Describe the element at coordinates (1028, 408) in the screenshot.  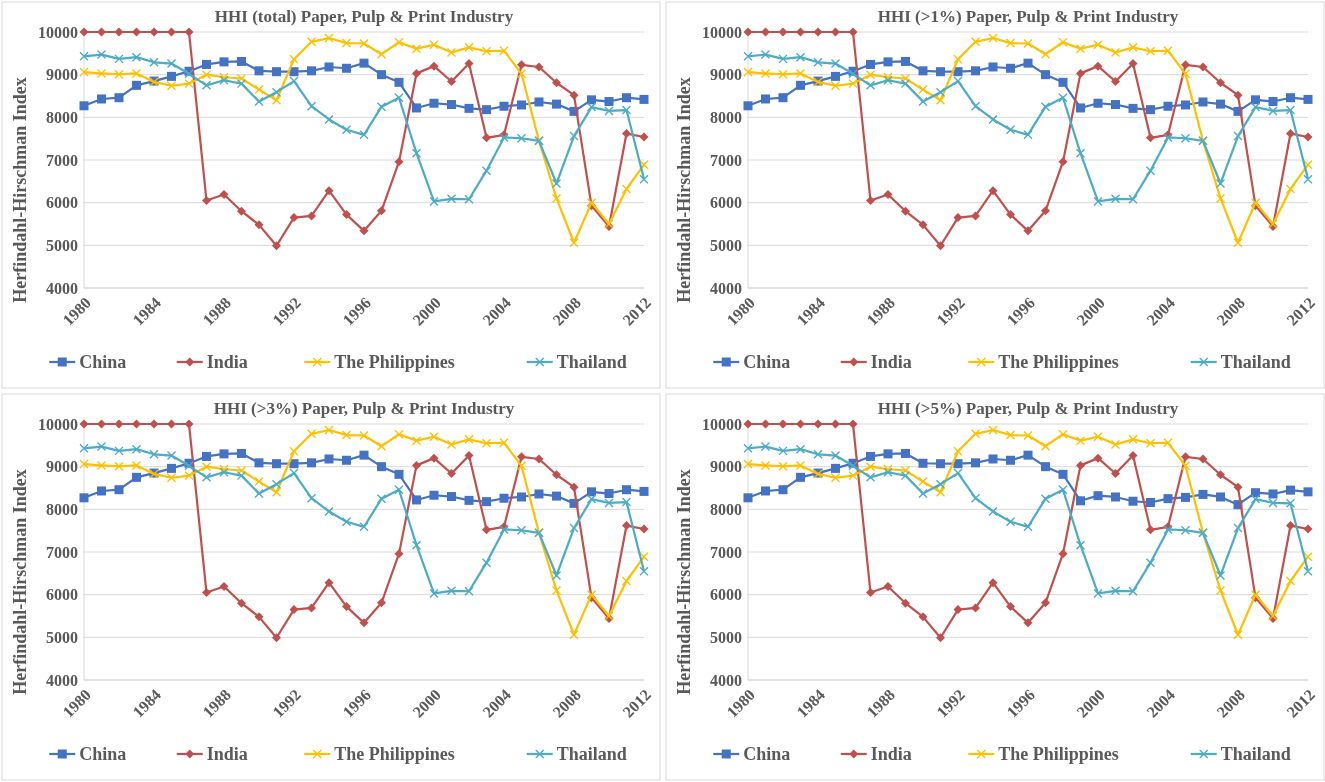
I see `chart-title: HHI (>5%) Paper, Pulp & Print Industry` at that location.